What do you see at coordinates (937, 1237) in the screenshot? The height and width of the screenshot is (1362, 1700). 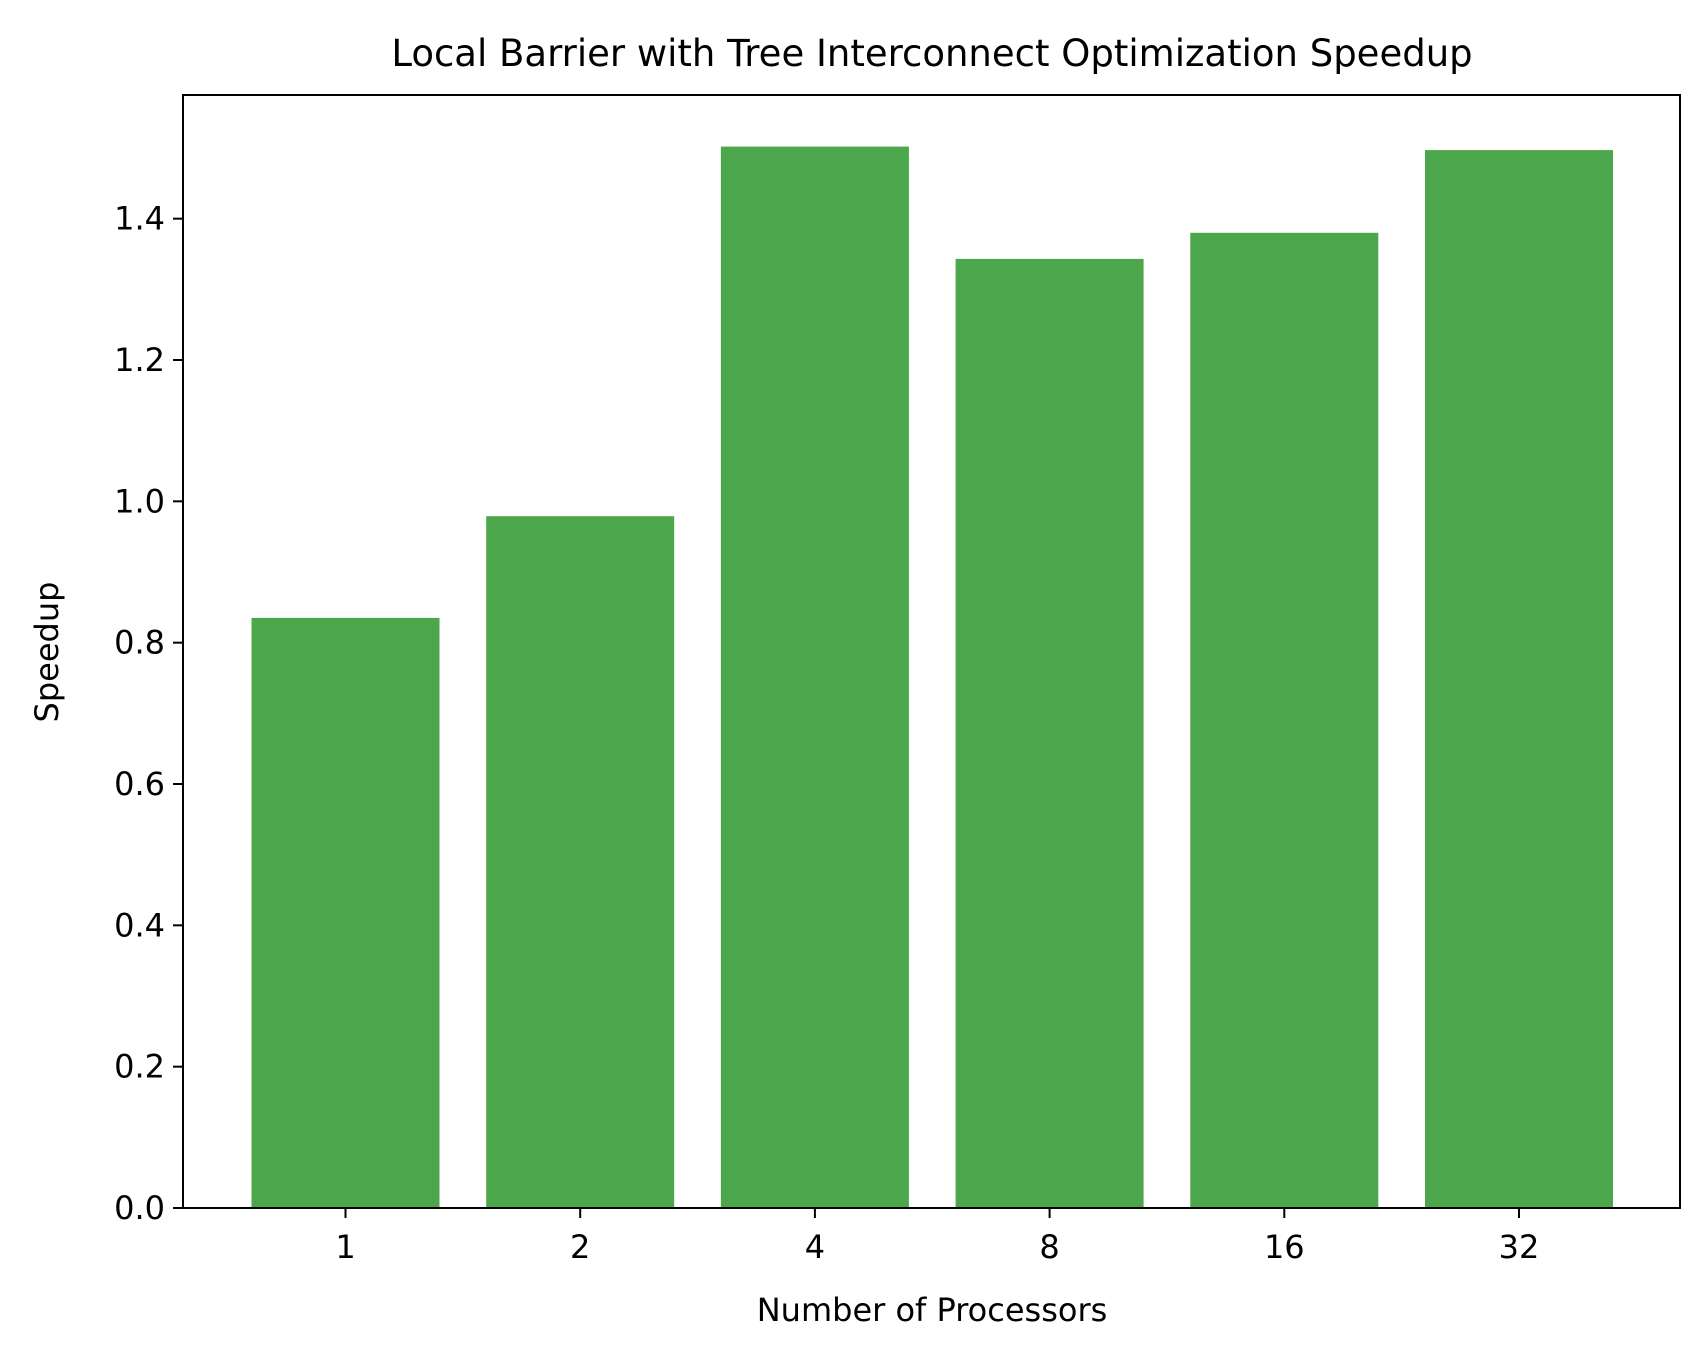 I see `x-axis-ticks: 1 2 4 8 16 32` at bounding box center [937, 1237].